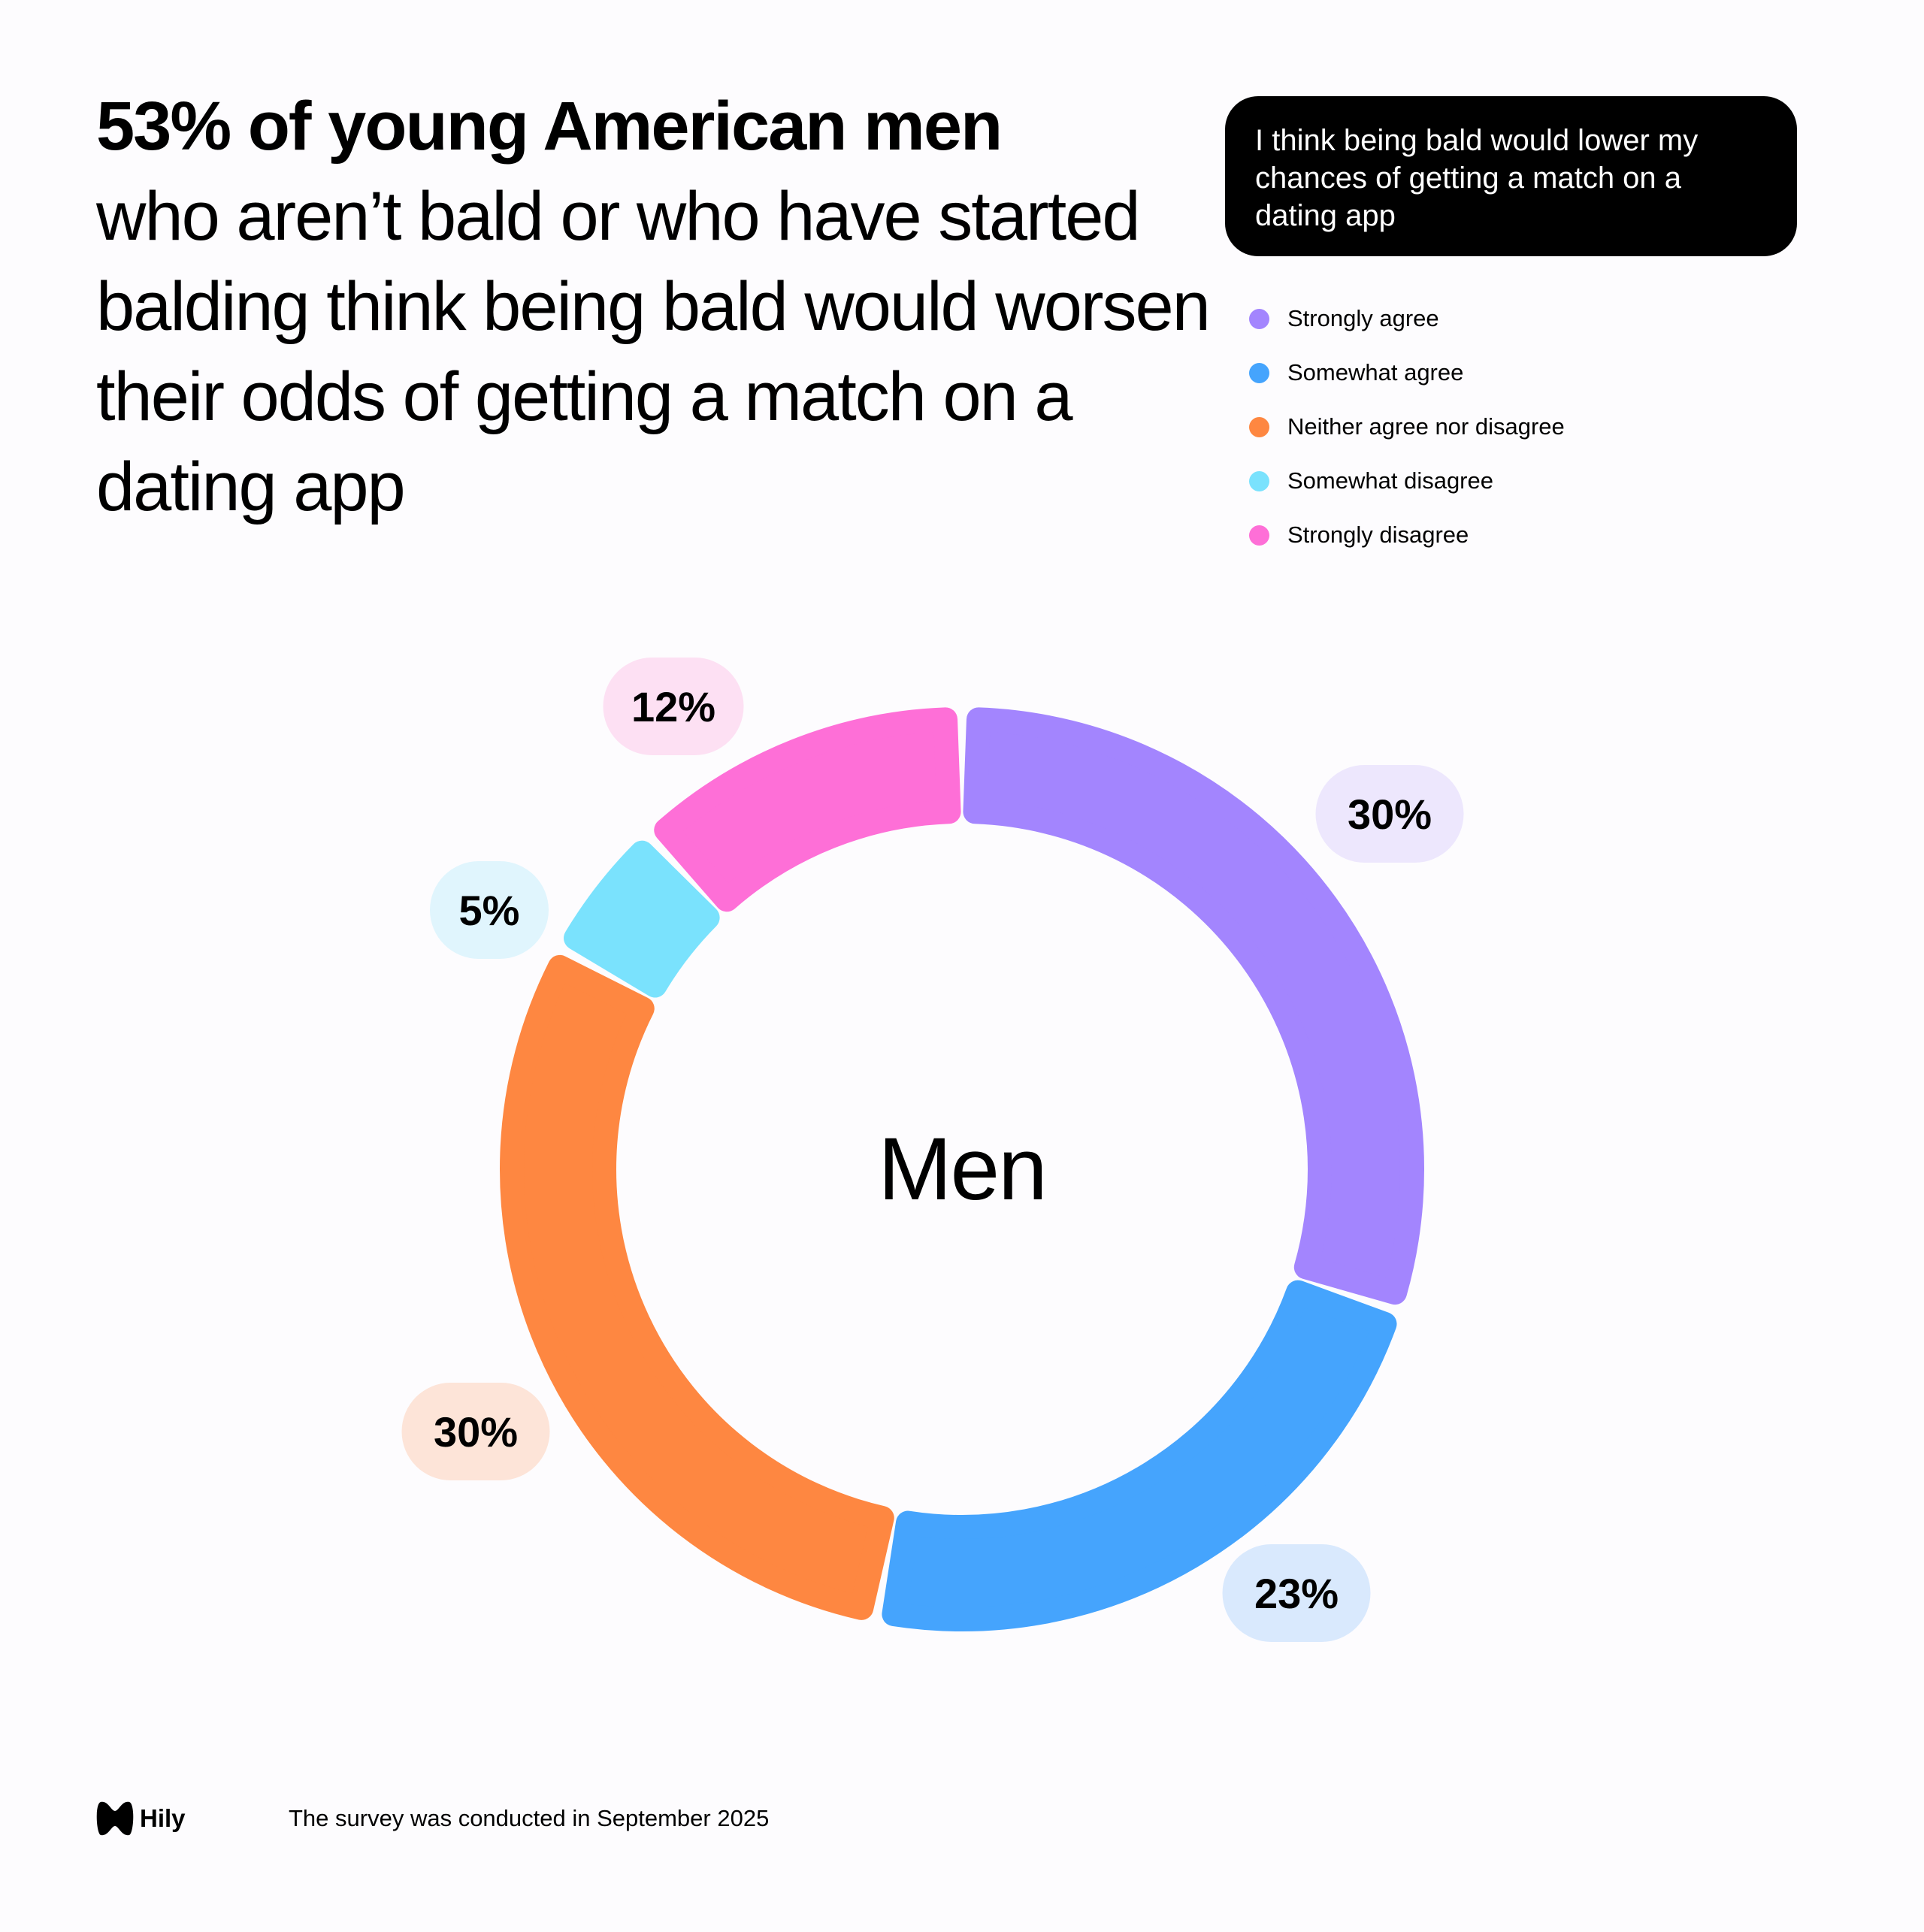 This screenshot has width=1924, height=1932. Describe the element at coordinates (963, 1169) in the screenshot. I see `center-label: Men` at that location.